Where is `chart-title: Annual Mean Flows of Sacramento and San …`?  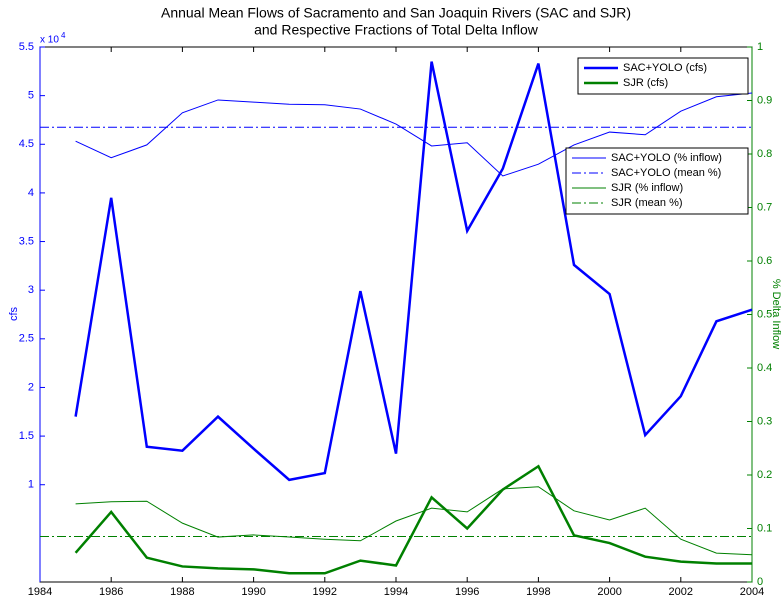
chart-title: Annual Mean Flows of Sacramento and San … is located at coordinates (396, 13).